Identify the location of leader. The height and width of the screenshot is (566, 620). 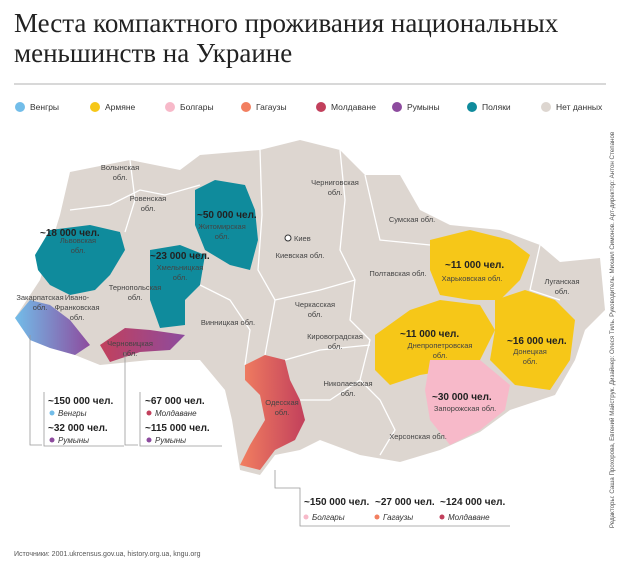
(131, 399).